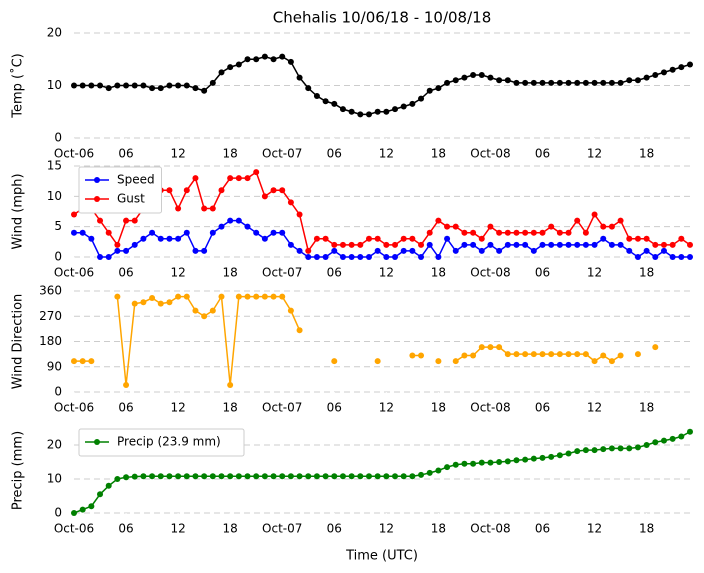 This screenshot has height=573, width=704. What do you see at coordinates (54, 166) in the screenshot?
I see `y-tick-label: 15` at bounding box center [54, 166].